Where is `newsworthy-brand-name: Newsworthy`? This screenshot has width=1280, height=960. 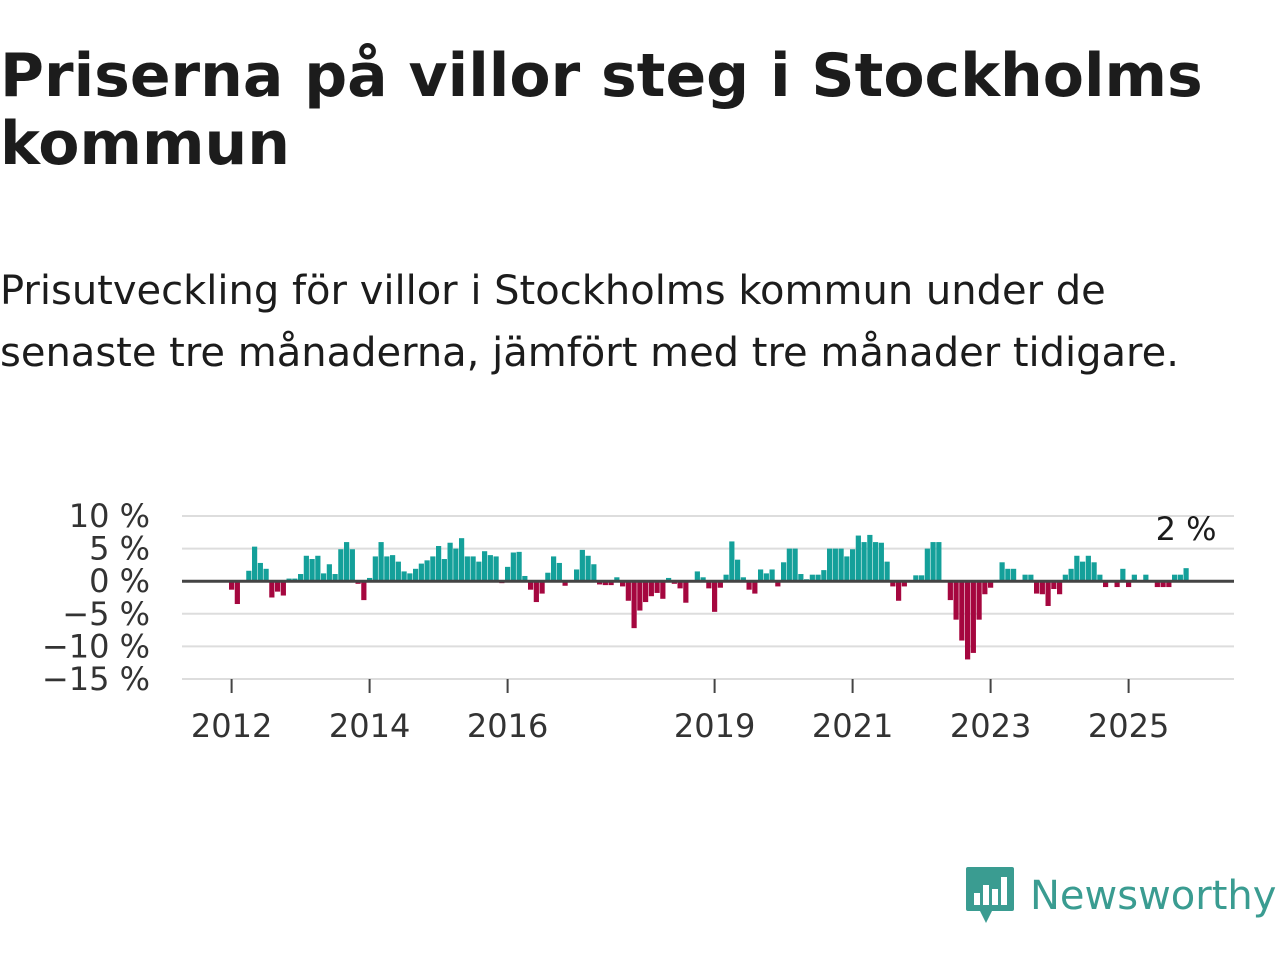 newsworthy-brand-name: Newsworthy is located at coordinates (1153, 896).